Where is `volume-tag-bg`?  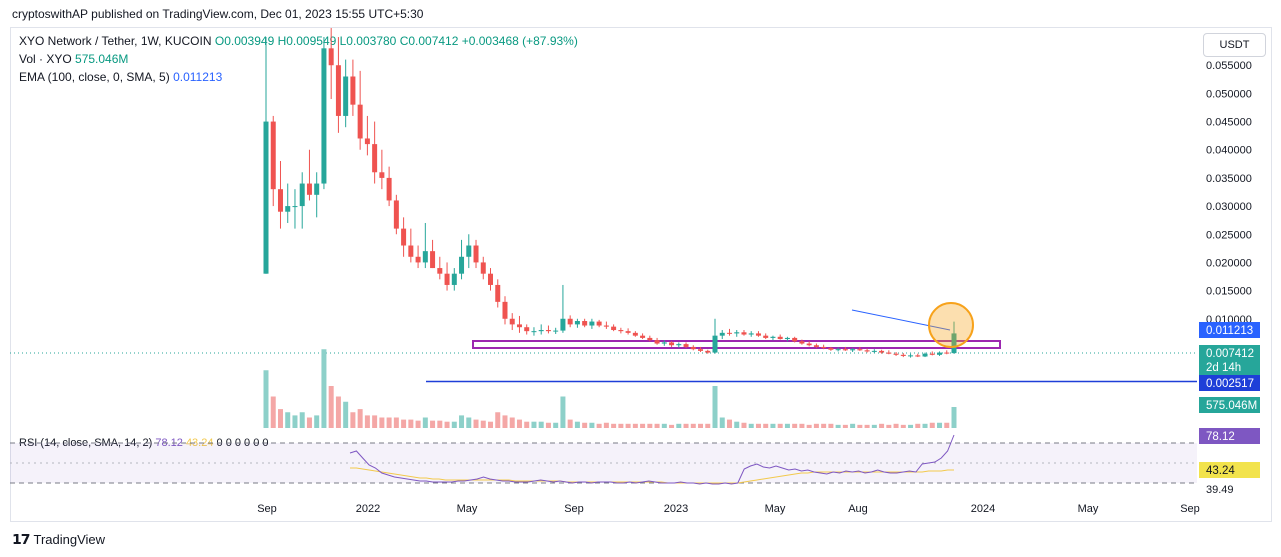 volume-tag-bg is located at coordinates (1229, 405).